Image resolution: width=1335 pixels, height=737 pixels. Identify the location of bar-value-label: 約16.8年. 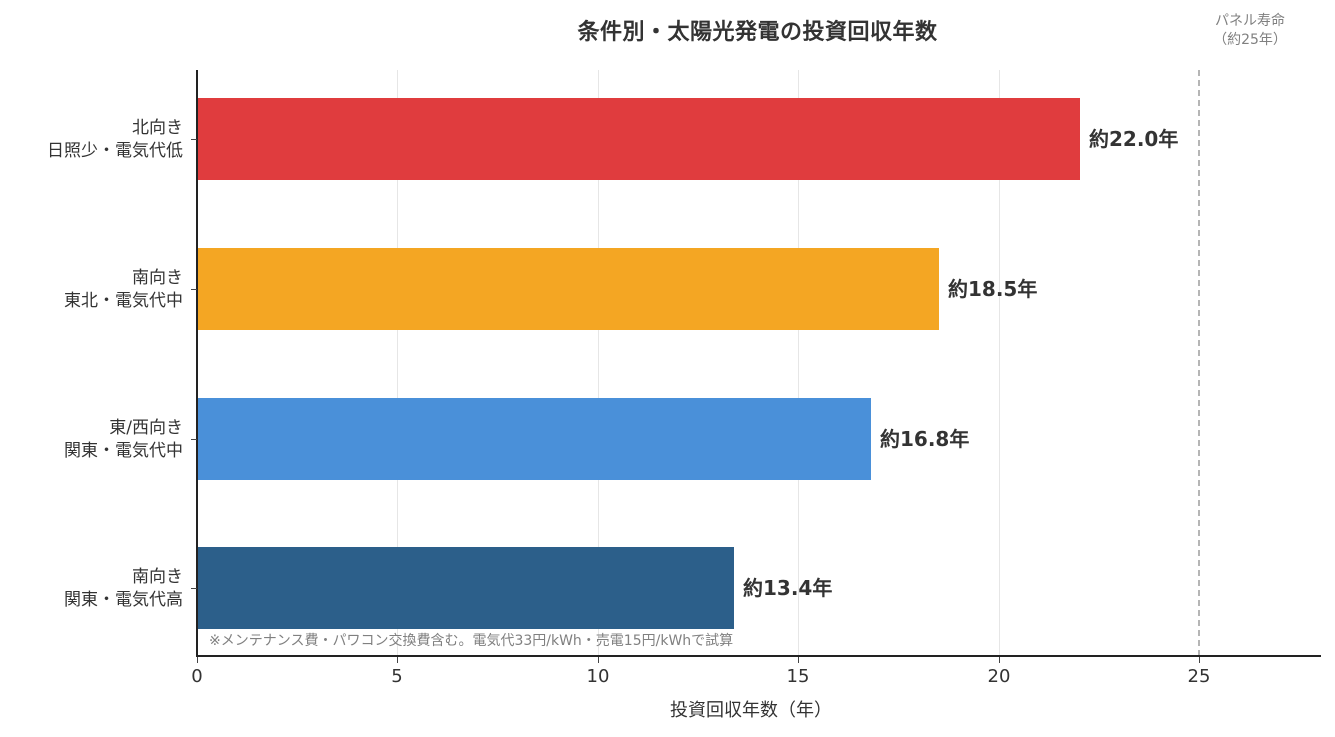
(925, 439).